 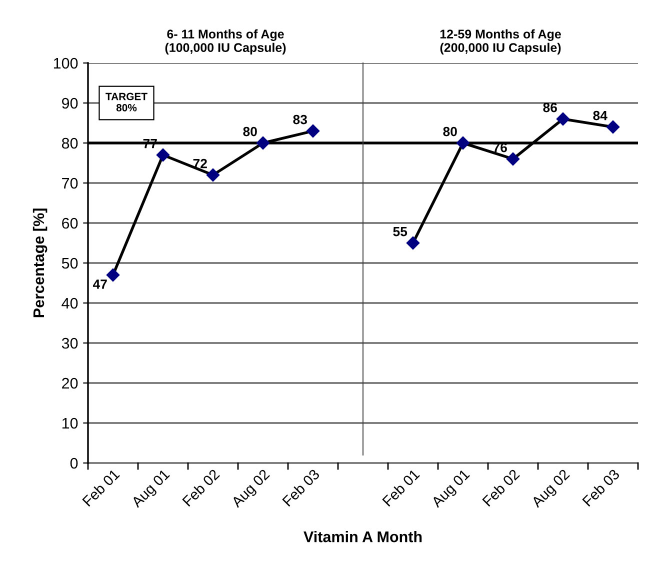 What do you see at coordinates (70, 183) in the screenshot?
I see `y-tick-label: 70` at bounding box center [70, 183].